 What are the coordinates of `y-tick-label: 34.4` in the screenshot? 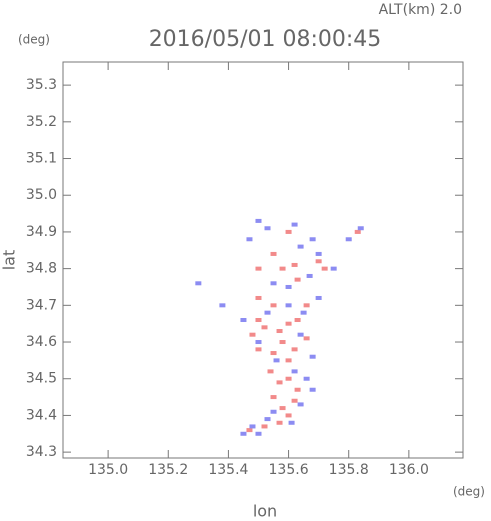 It's located at (41, 415).